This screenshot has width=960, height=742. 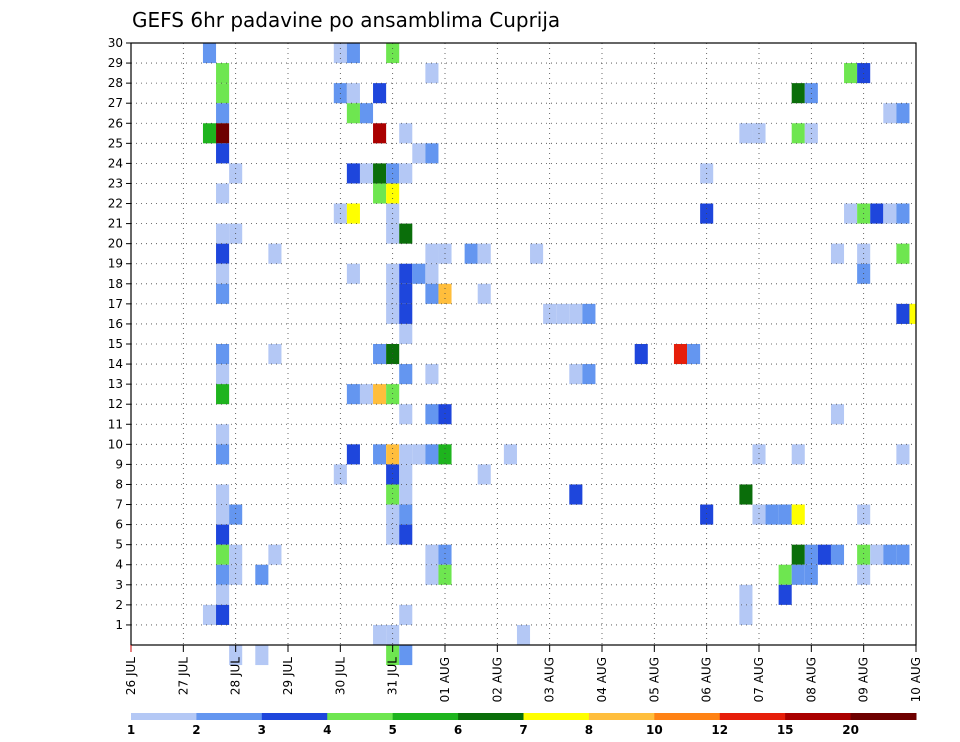 I want to click on legend-label: 7, so click(x=523, y=730).